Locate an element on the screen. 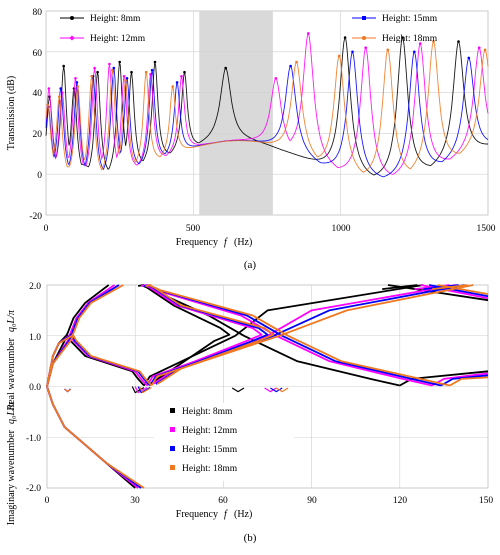  y-tick-label: 60 is located at coordinates (38, 54).